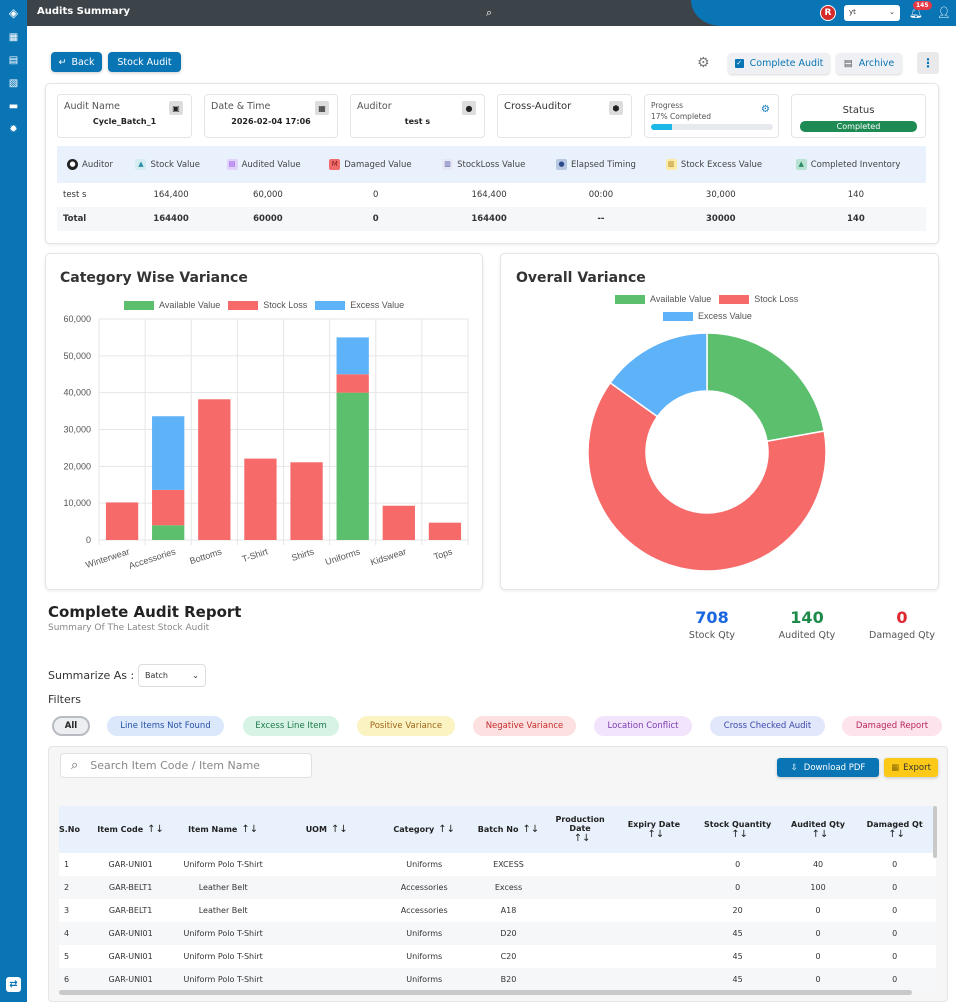  I want to click on download-pdf-button: ⇩ Download PDF, so click(828, 767).